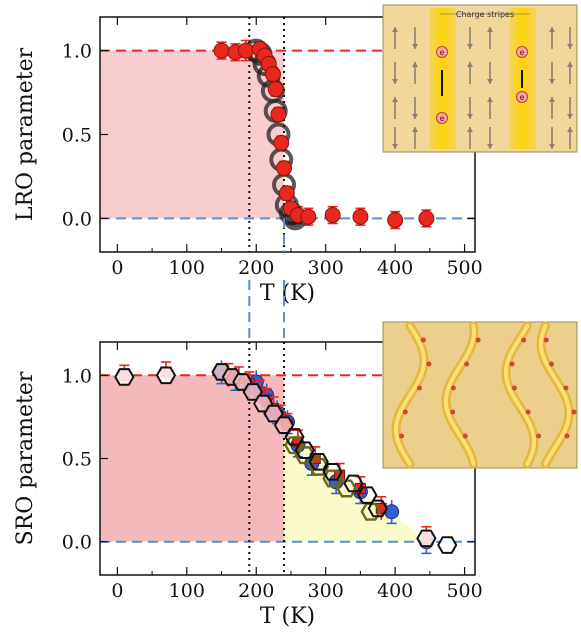 The width and height of the screenshot is (581, 640). Describe the element at coordinates (485, 14) in the screenshot. I see `charge-stripes-label: Charge stripes` at that location.